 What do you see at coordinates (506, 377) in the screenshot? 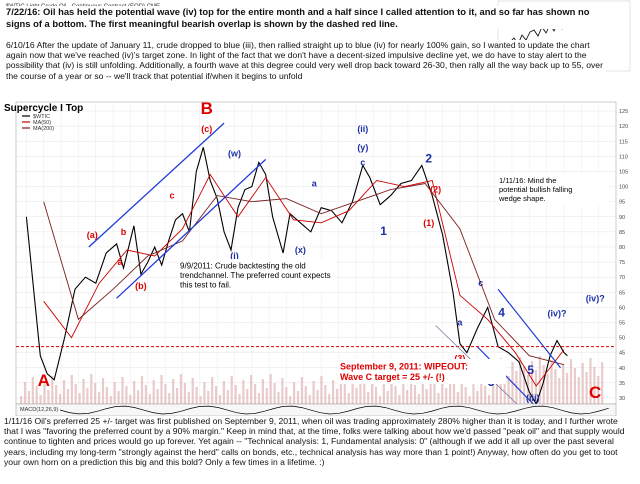
I see `wedge-lower` at bounding box center [506, 377].